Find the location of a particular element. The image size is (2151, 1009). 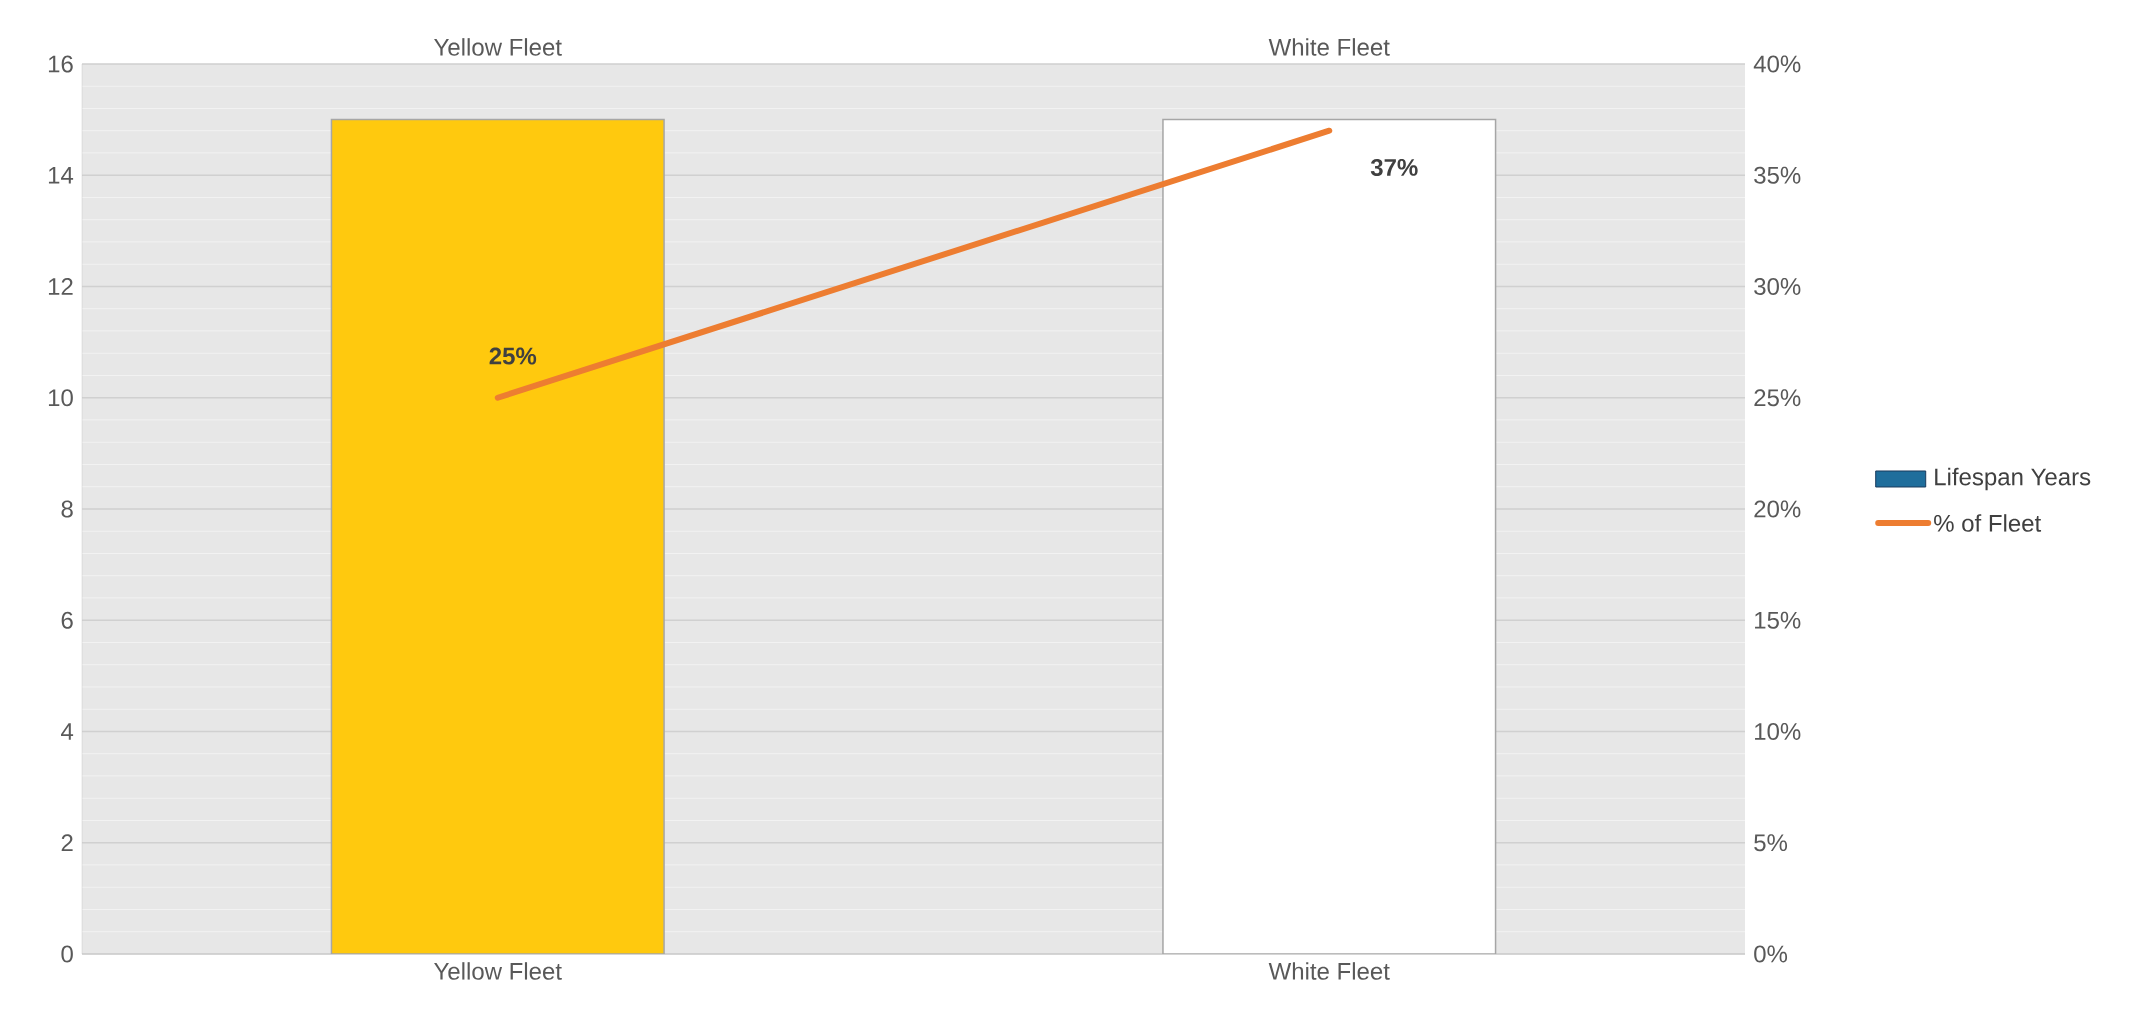

y-tick-label: 16 is located at coordinates (60, 64).